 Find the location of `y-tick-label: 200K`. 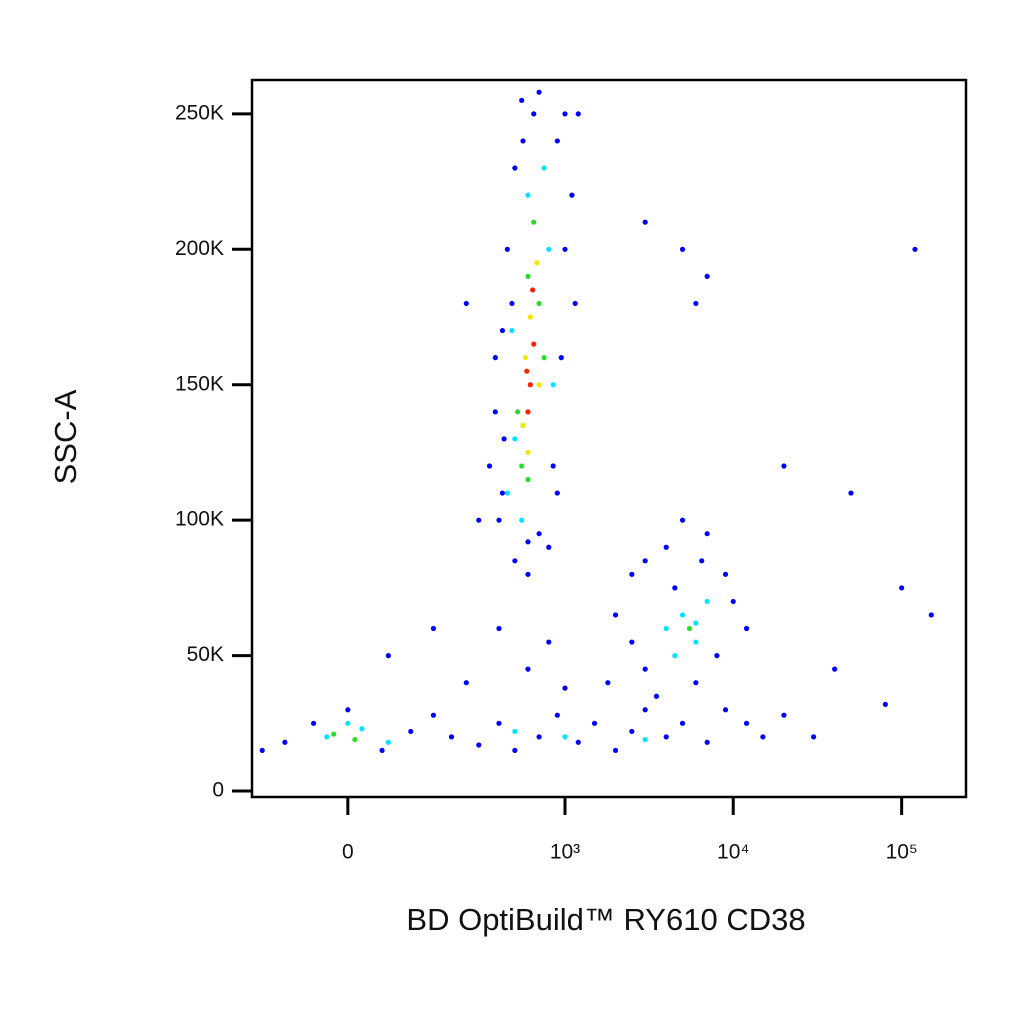

y-tick-label: 200K is located at coordinates (199, 248).